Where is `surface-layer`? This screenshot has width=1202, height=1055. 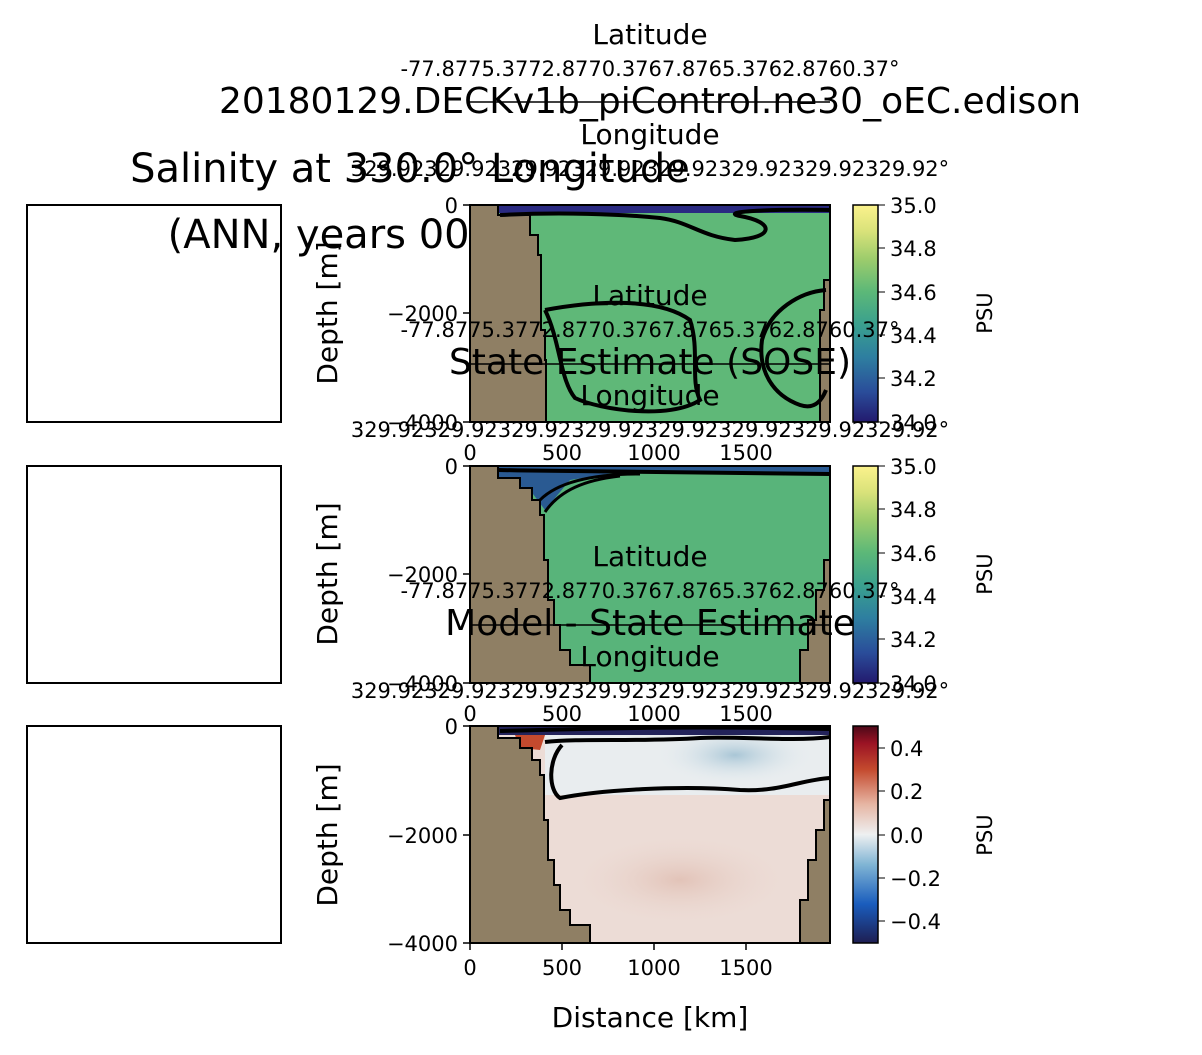 surface-layer is located at coordinates (664, 730).